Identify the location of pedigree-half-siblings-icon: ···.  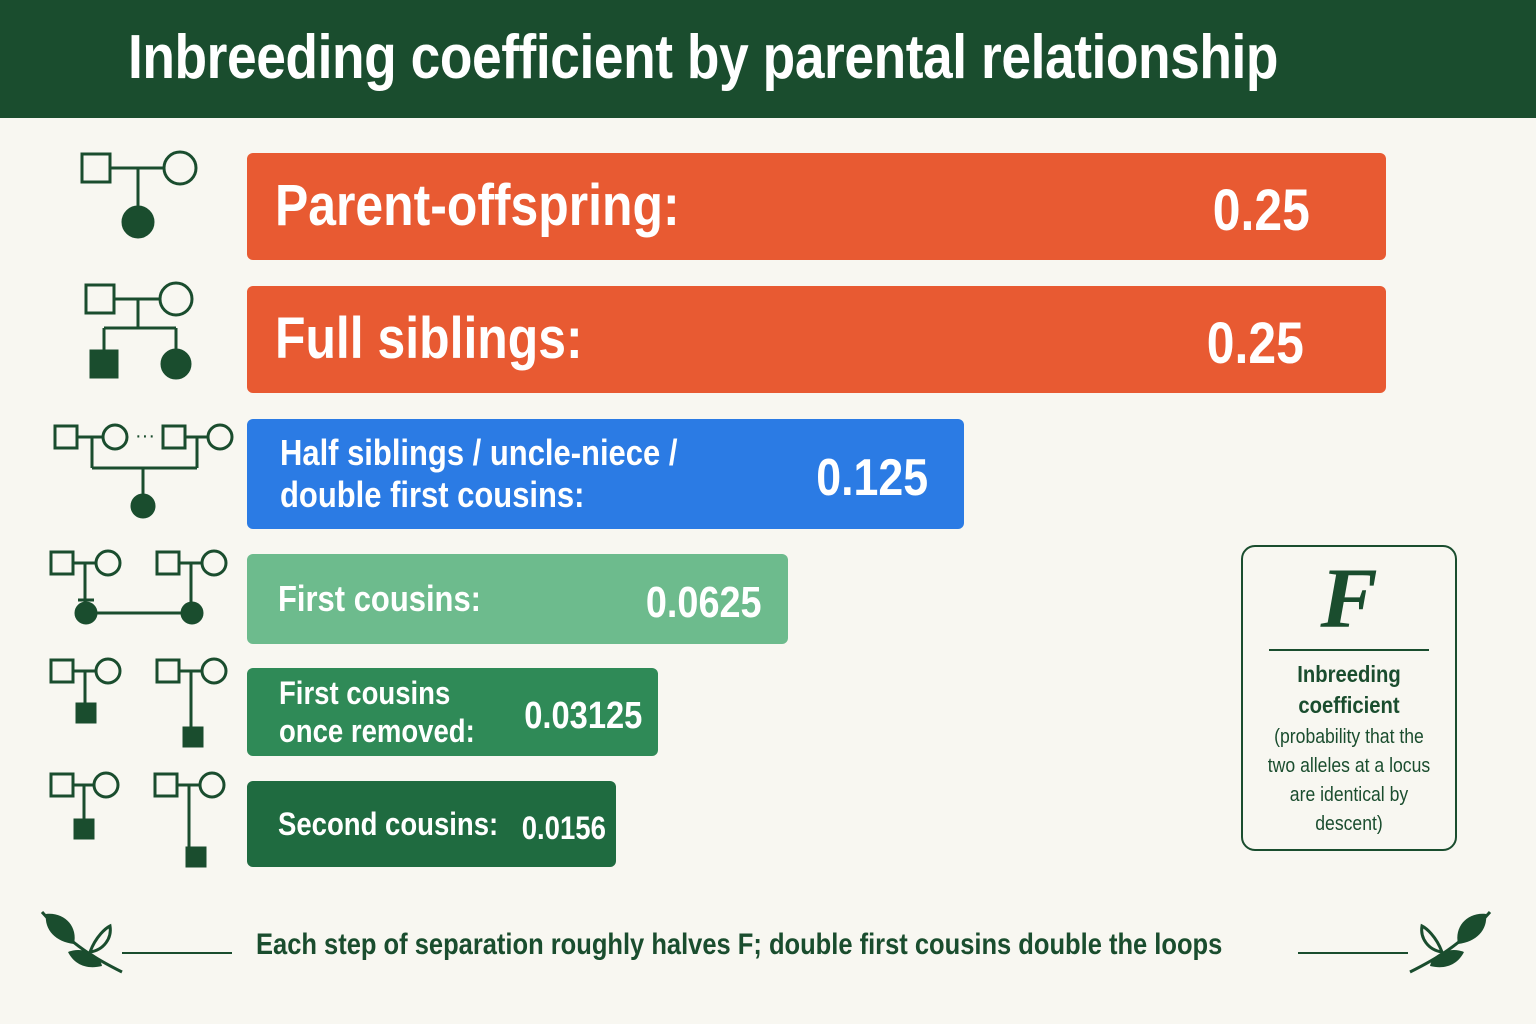
(143, 471).